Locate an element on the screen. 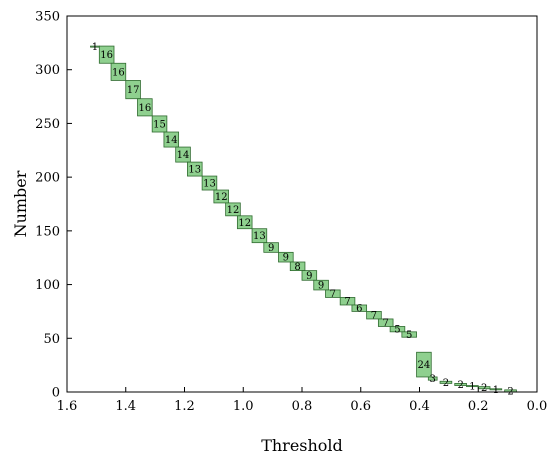 The width and height of the screenshot is (550, 459). x-tick-label: 1.6 is located at coordinates (67, 406).